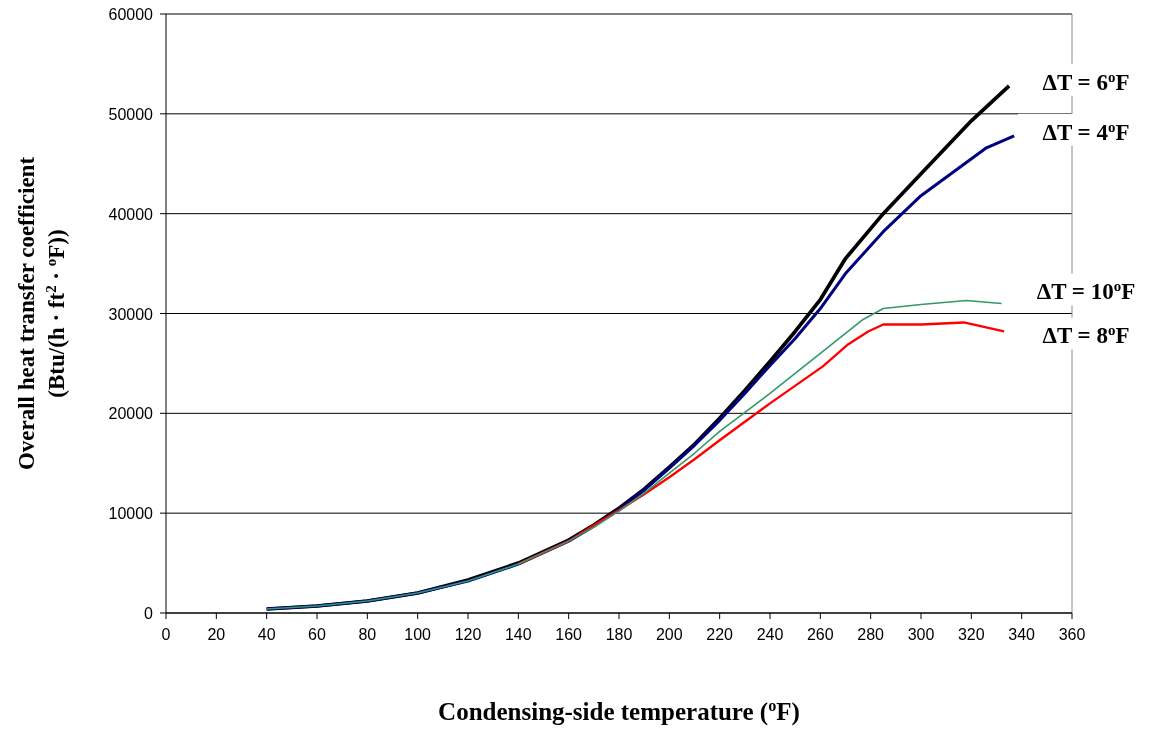 This screenshot has height=732, width=1157. I want to click on x-tick-label: 360, so click(1072, 634).